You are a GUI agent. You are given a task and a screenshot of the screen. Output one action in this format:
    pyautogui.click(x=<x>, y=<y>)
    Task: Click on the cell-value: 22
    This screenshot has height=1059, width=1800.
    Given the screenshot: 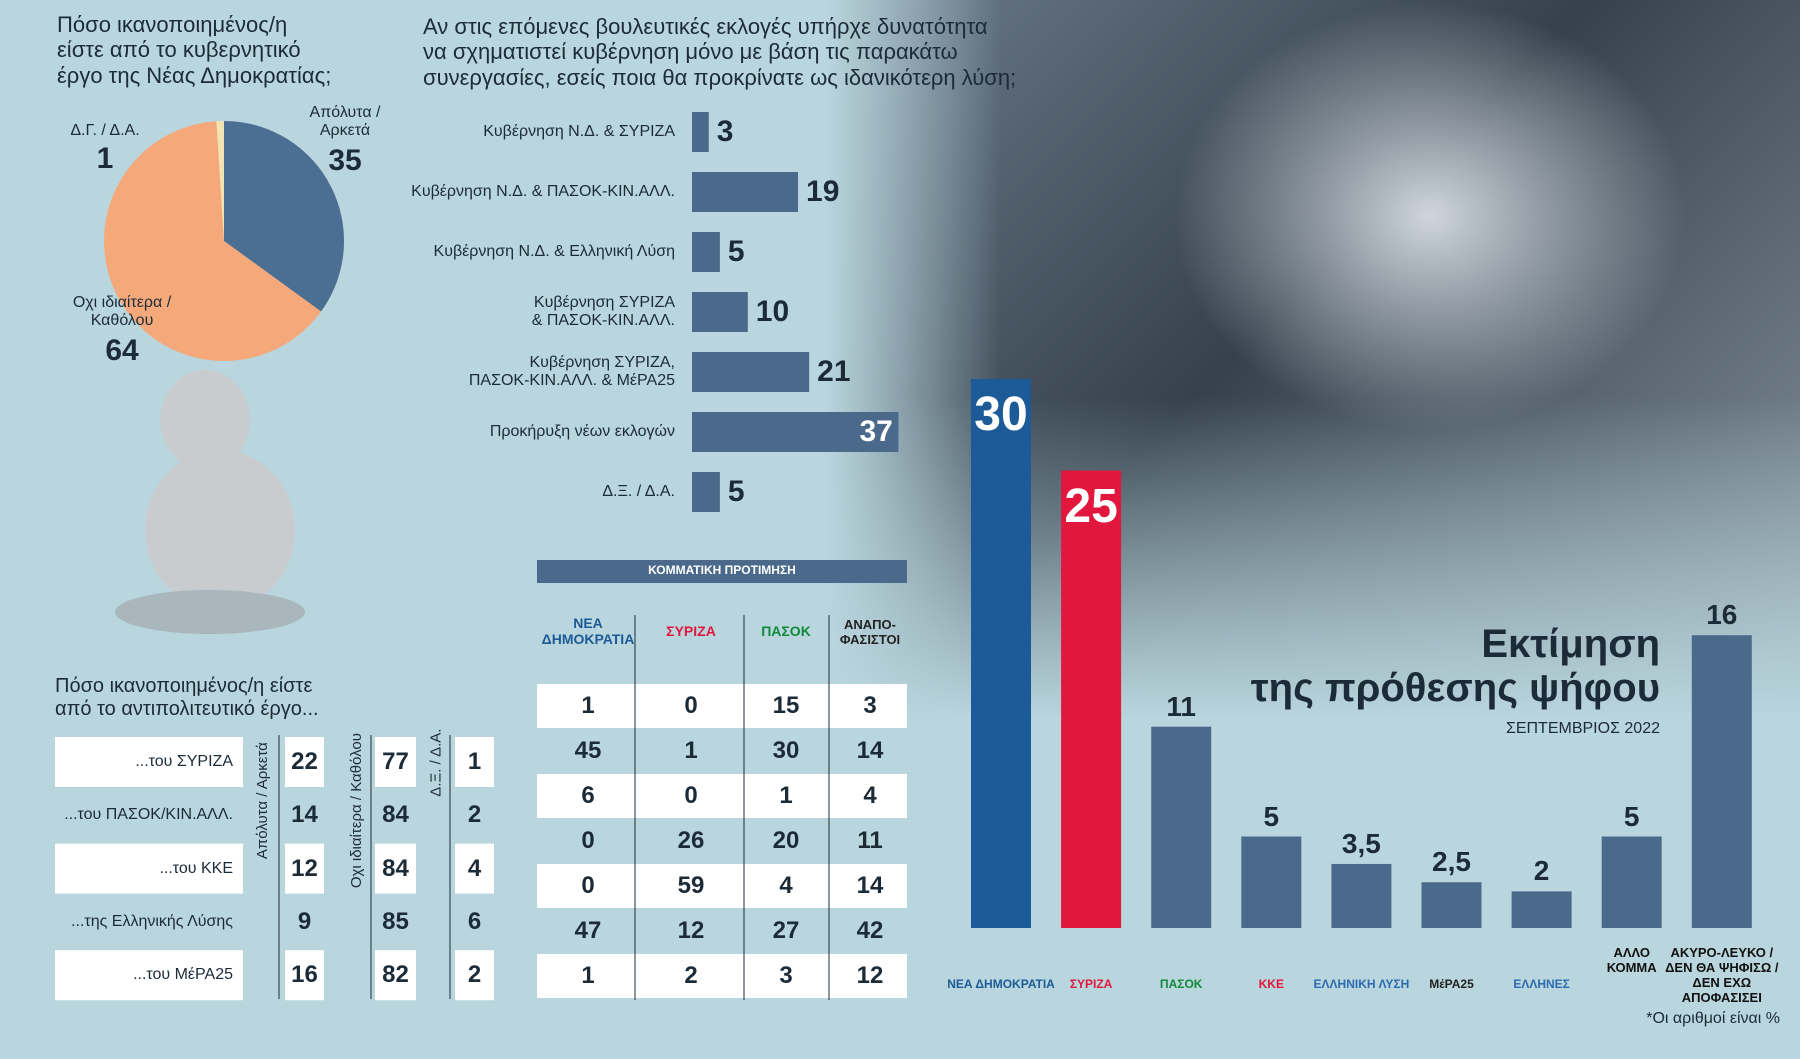 What is the action you would take?
    pyautogui.click(x=304, y=761)
    